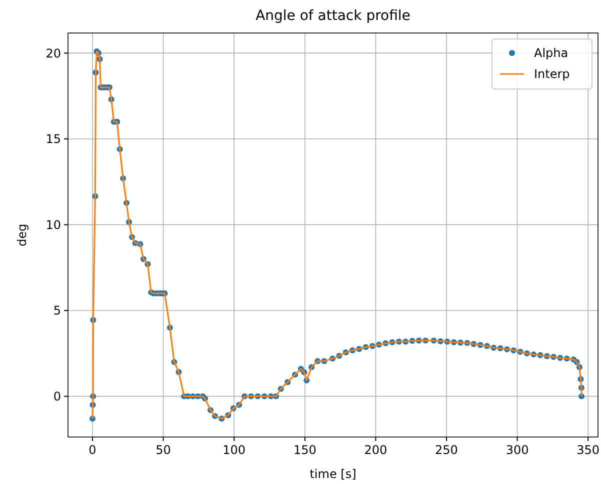  Describe the element at coordinates (53, 225) in the screenshot. I see `y-tick-label: 10` at that location.